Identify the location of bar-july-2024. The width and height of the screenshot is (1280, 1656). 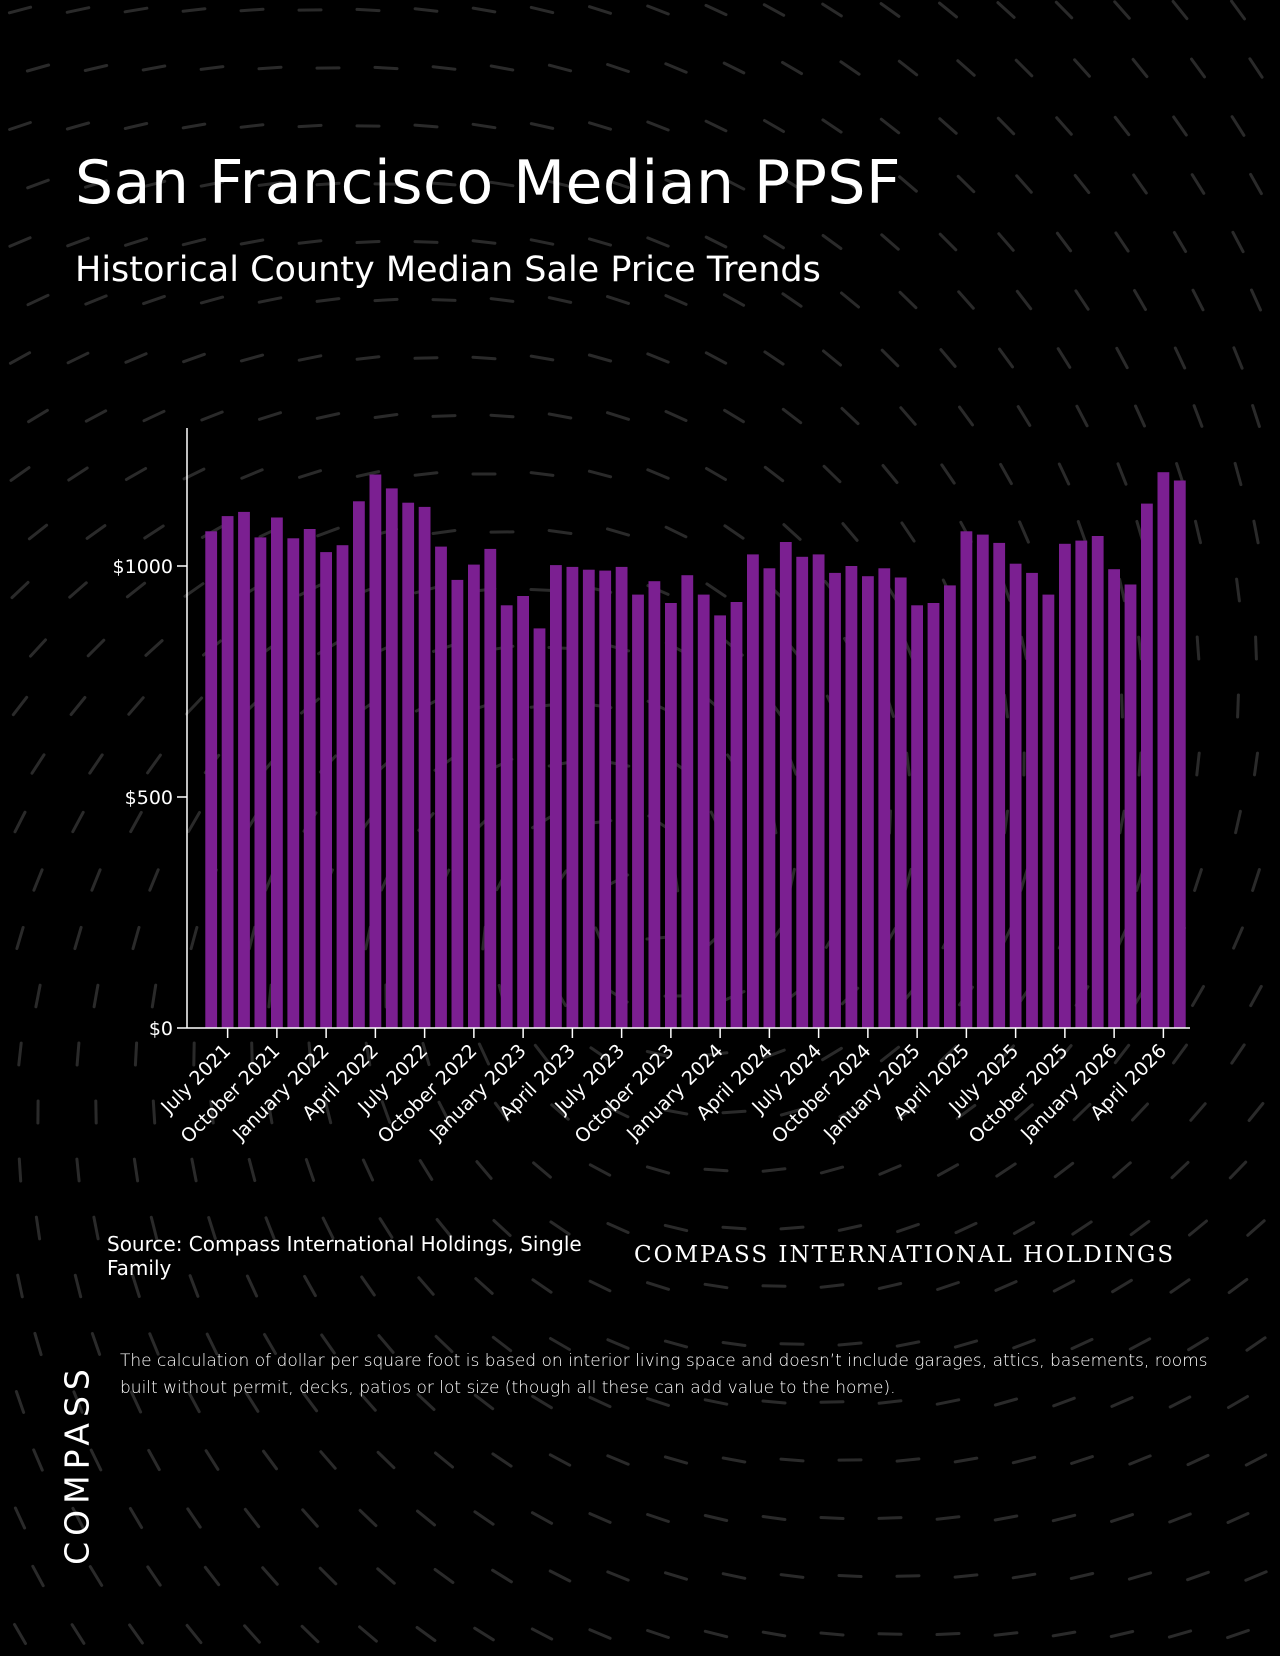
(818, 791).